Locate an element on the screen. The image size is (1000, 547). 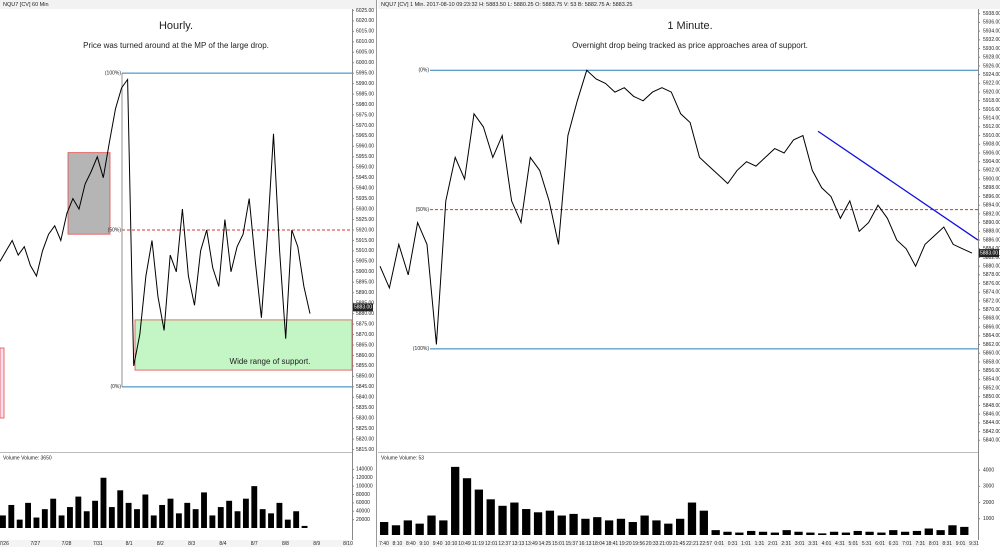
y-tick-label: 5985.00 is located at coordinates (365, 94).